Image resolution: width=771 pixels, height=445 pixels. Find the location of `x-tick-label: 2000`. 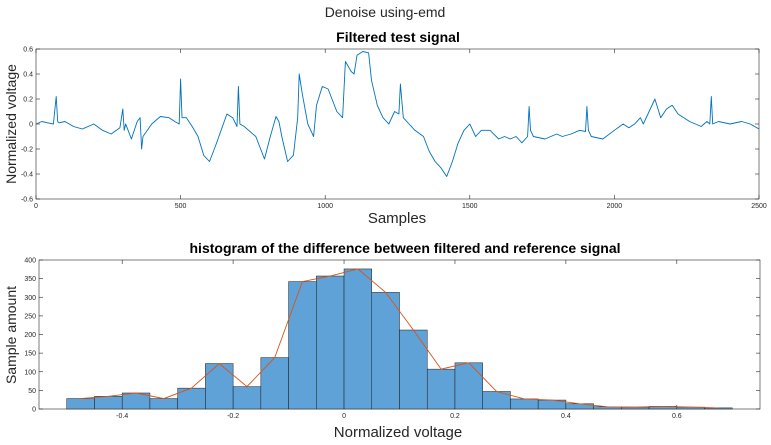

x-tick-label: 2000 is located at coordinates (615, 206).